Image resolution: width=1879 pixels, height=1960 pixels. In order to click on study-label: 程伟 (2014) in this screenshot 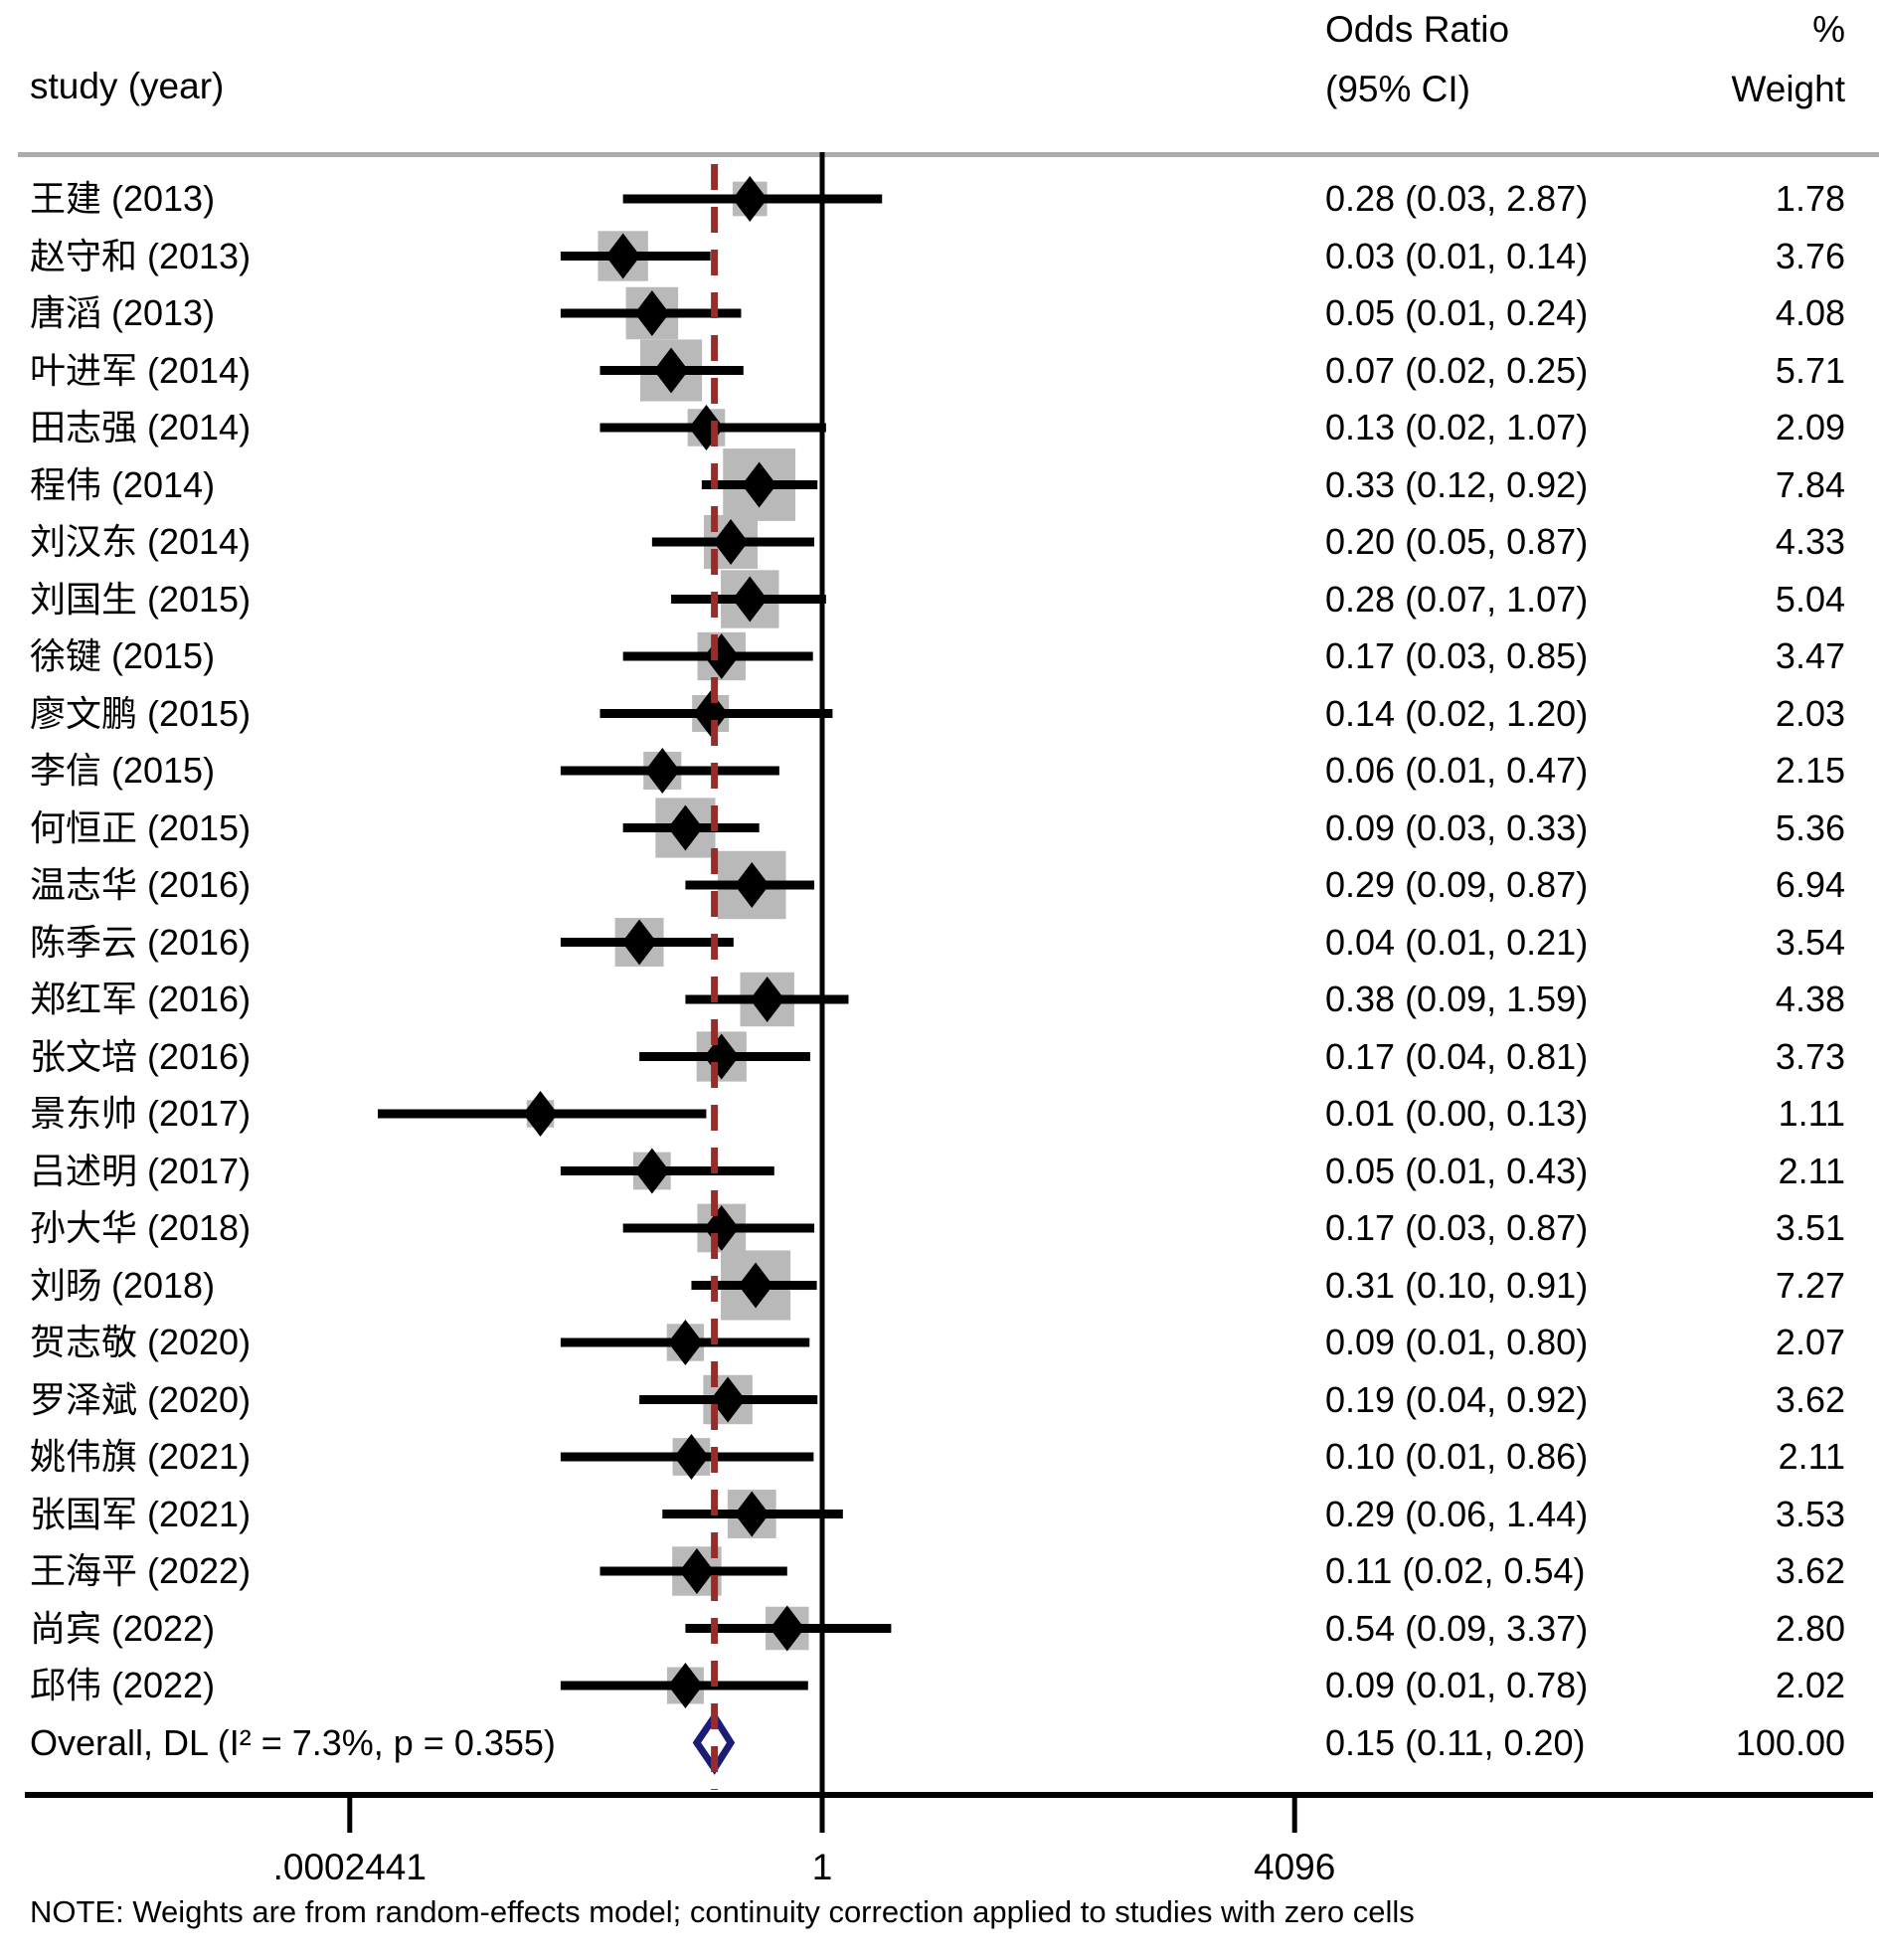, I will do `click(123, 484)`.